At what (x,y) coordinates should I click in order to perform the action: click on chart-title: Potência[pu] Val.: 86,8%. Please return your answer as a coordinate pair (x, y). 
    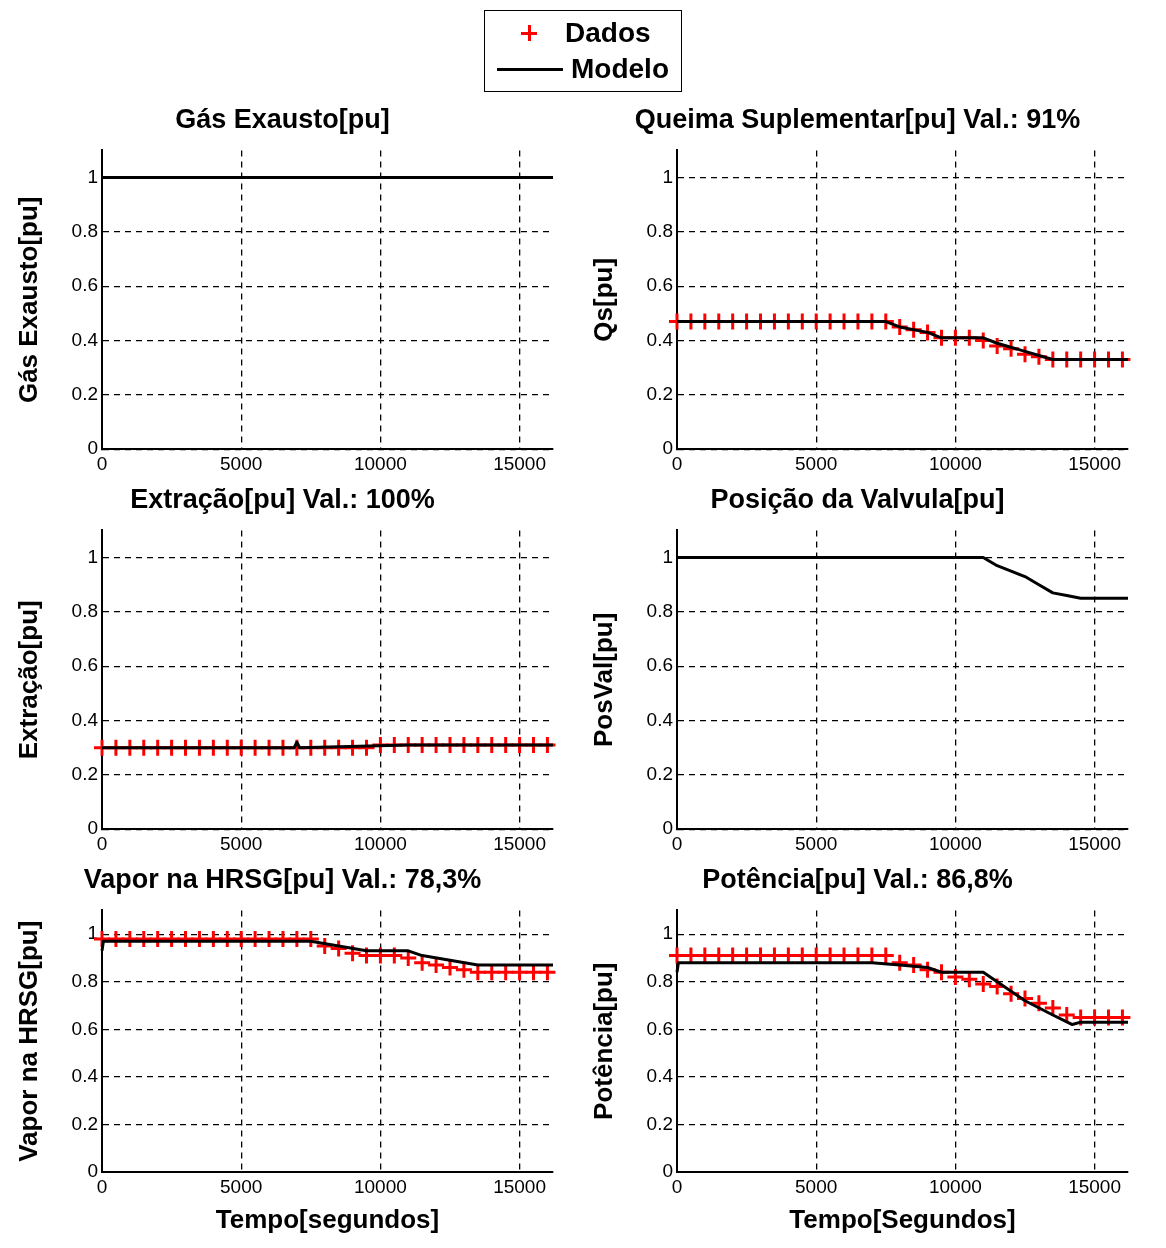
    Looking at the image, I should click on (857, 878).